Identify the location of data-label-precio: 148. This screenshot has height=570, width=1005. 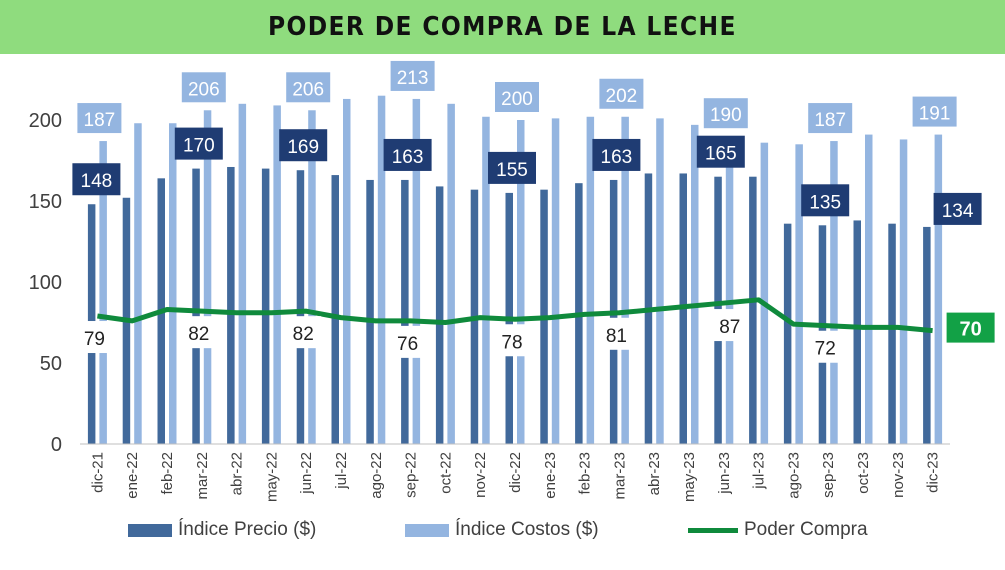
(97, 181).